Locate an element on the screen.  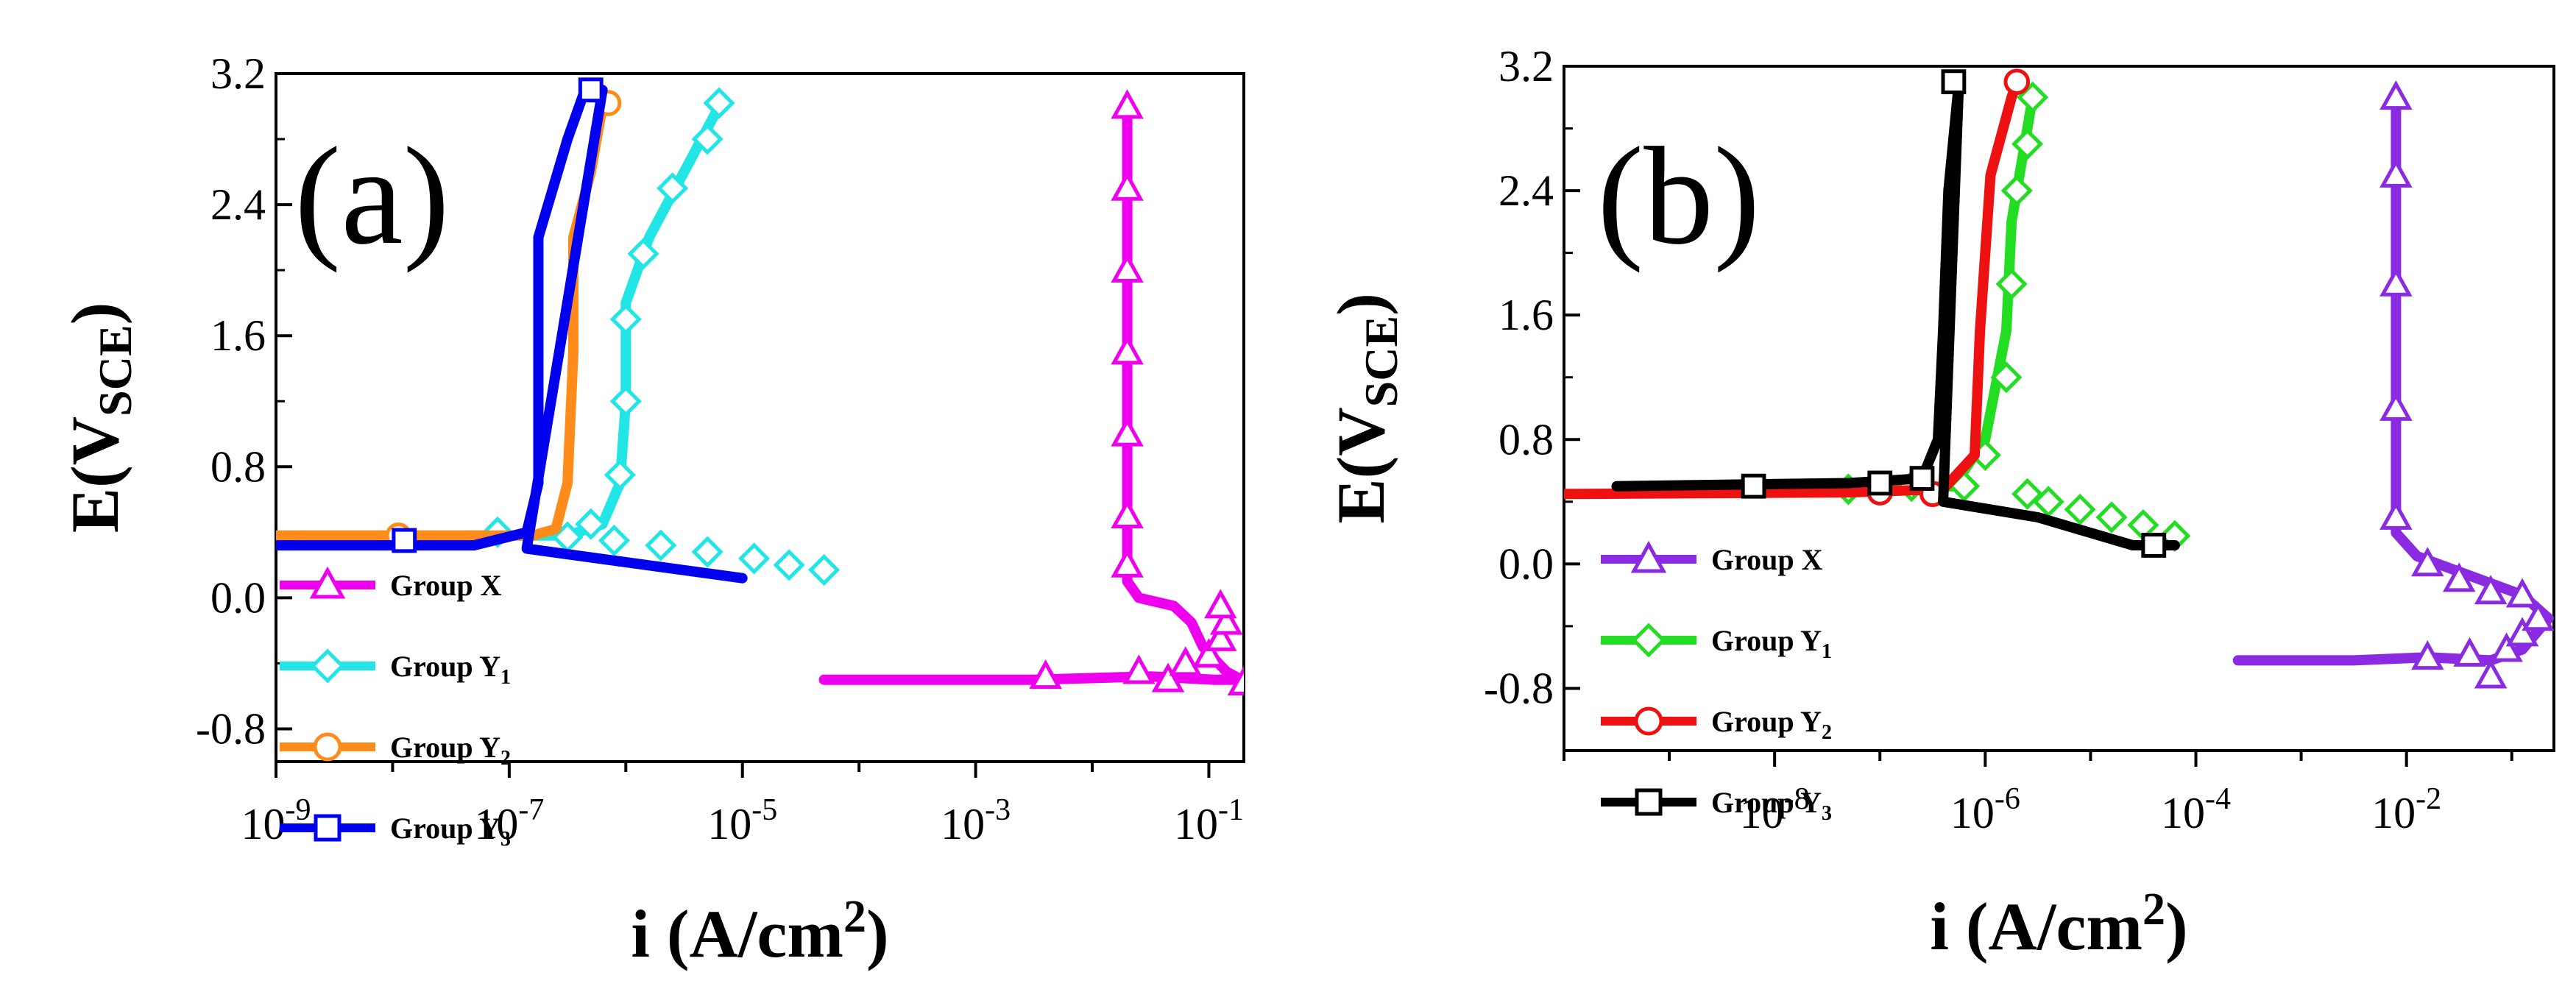
x-tick-label: 10⁻⁸ is located at coordinates (1775, 809).